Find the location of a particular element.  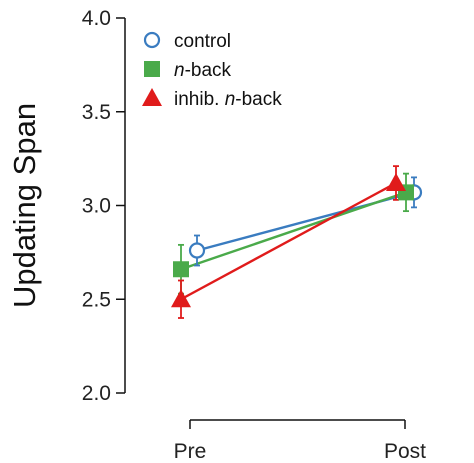

y-axis-title: Updating Span is located at coordinates (24, 205).